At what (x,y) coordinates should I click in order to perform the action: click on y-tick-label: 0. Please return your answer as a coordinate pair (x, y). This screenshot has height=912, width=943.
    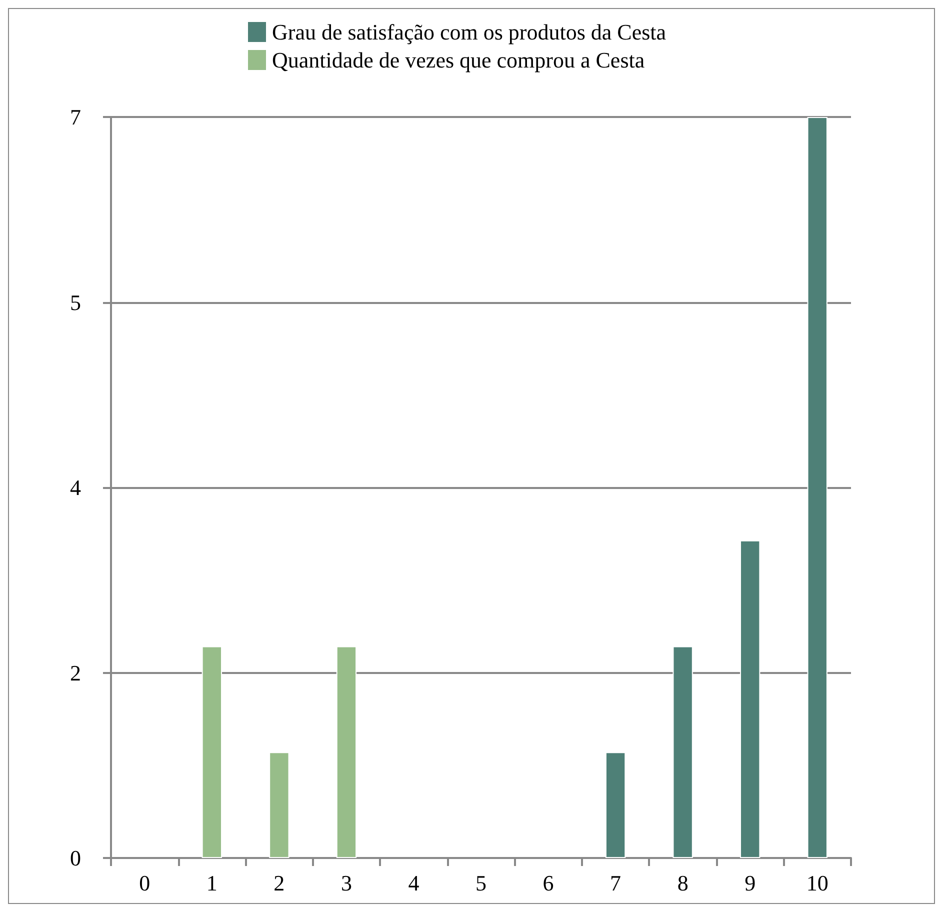
    Looking at the image, I should click on (75, 858).